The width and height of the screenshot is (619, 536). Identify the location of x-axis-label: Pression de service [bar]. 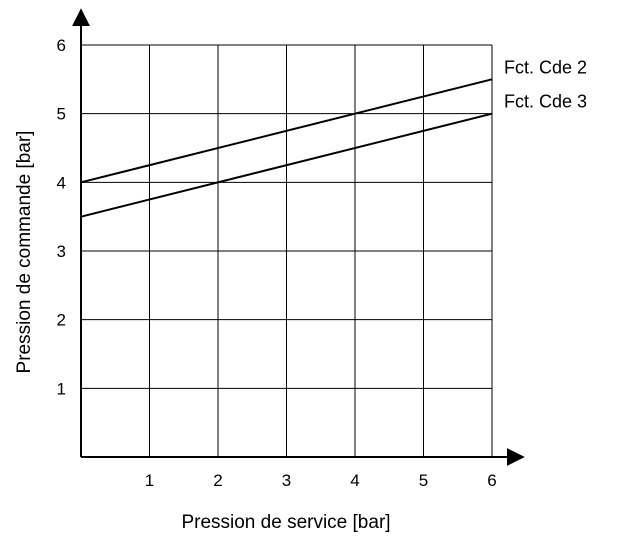
(285, 522).